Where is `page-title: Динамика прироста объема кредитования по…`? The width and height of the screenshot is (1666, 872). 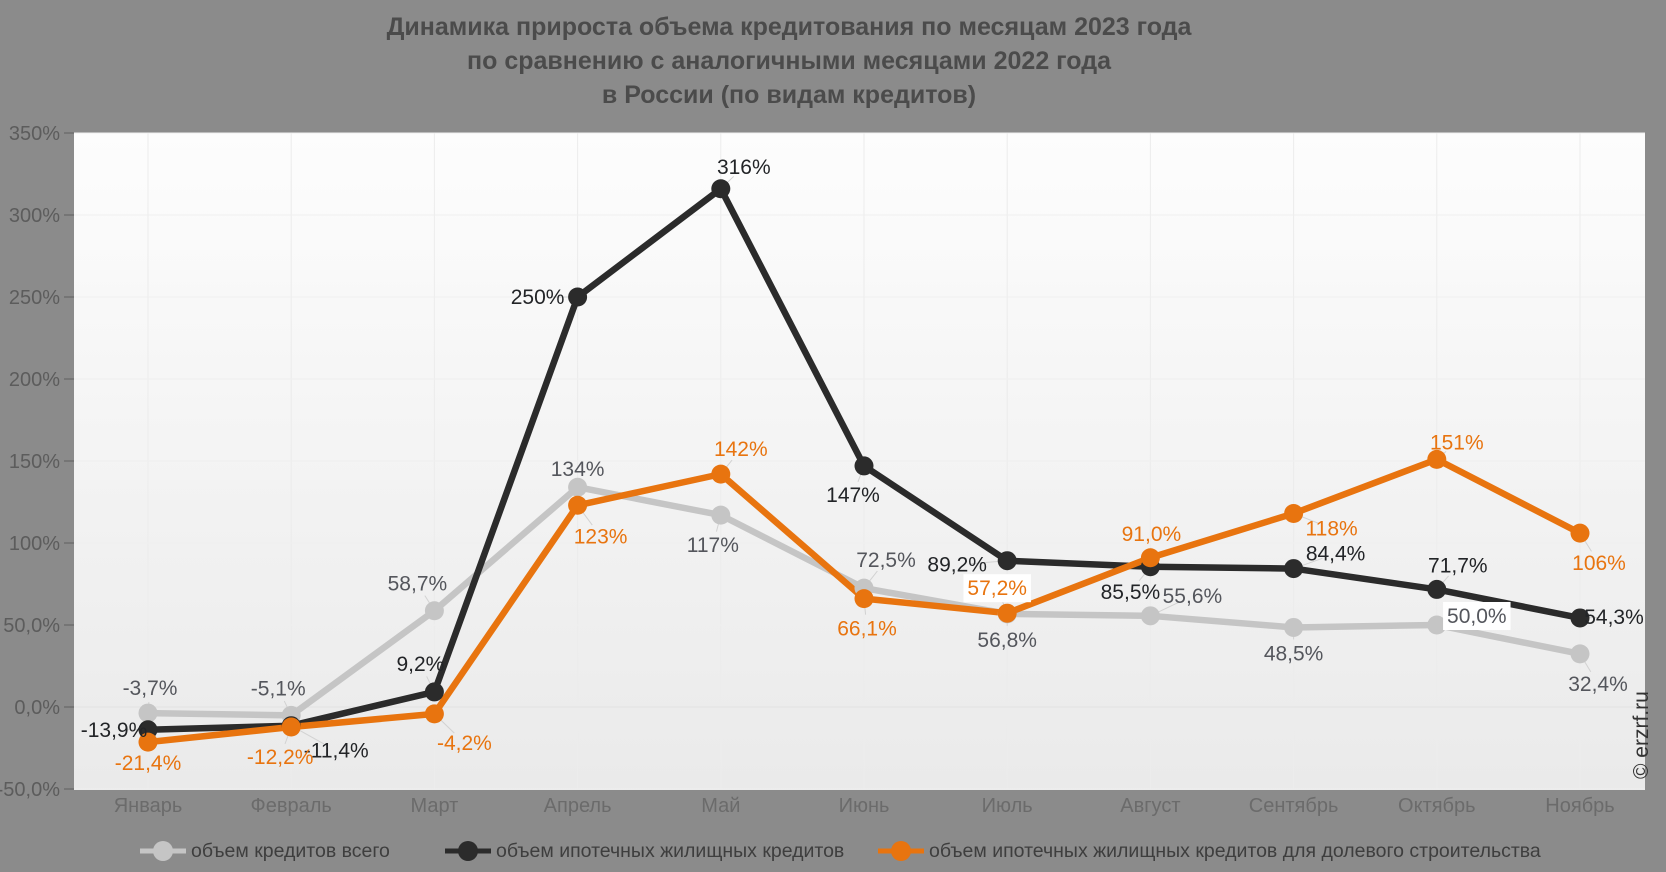
page-title: Динамика прироста объема кредитования по… is located at coordinates (789, 61).